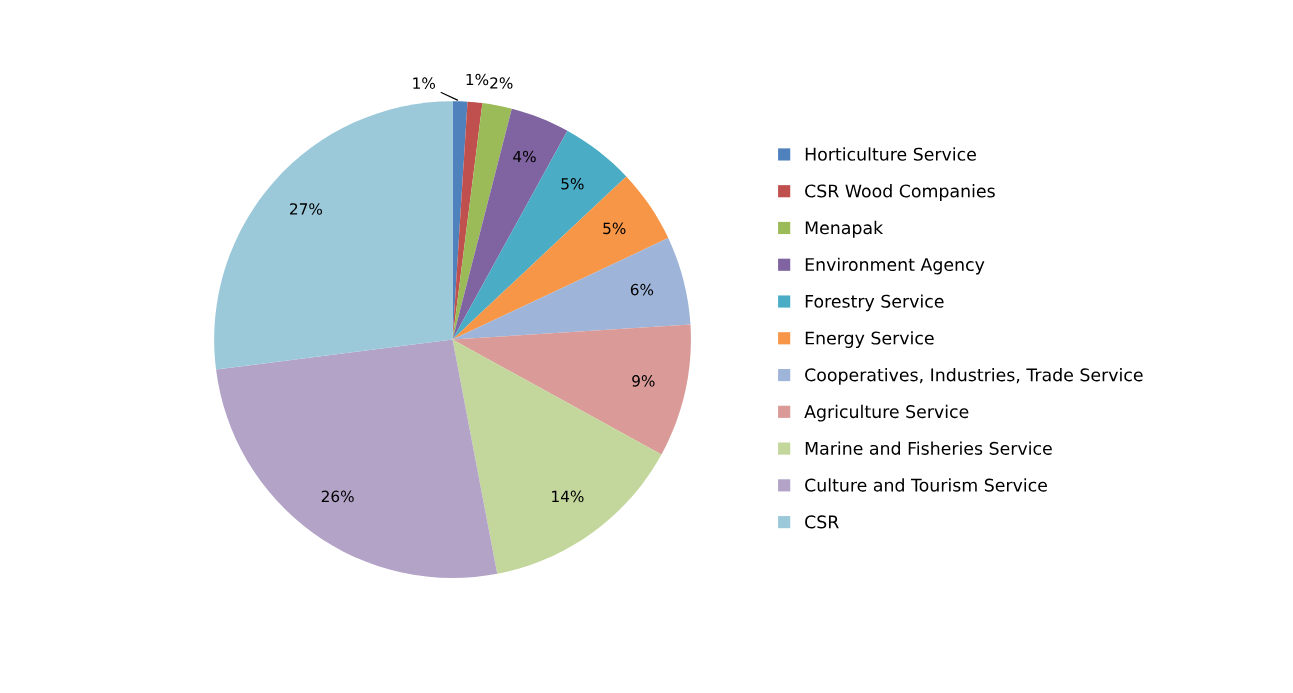  I want to click on legend-label: CSR Wood Companies, so click(900, 192).